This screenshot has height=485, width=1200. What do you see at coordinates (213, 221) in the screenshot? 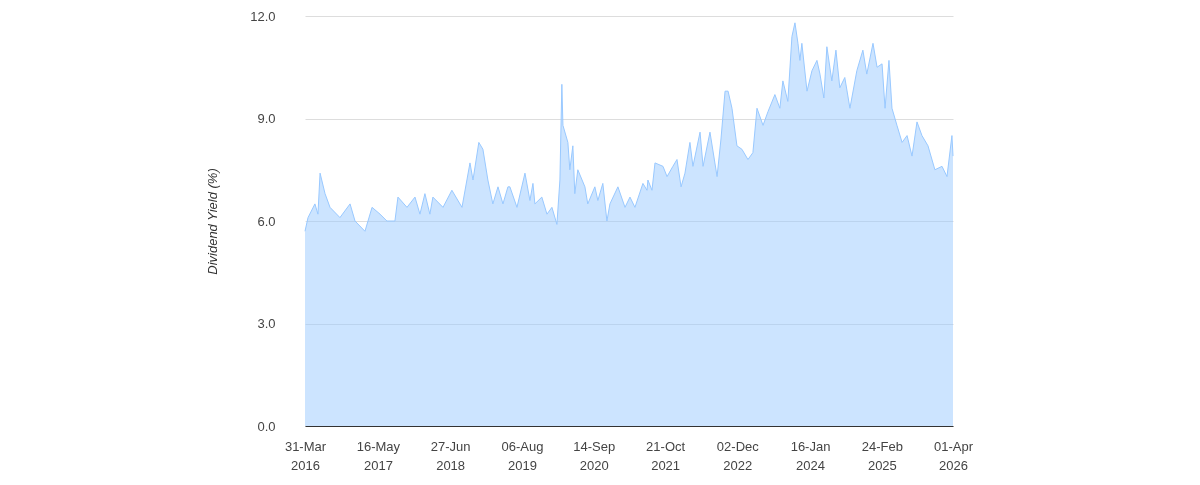
I see `y-axis-title: Dividend Yield (%)` at bounding box center [213, 221].